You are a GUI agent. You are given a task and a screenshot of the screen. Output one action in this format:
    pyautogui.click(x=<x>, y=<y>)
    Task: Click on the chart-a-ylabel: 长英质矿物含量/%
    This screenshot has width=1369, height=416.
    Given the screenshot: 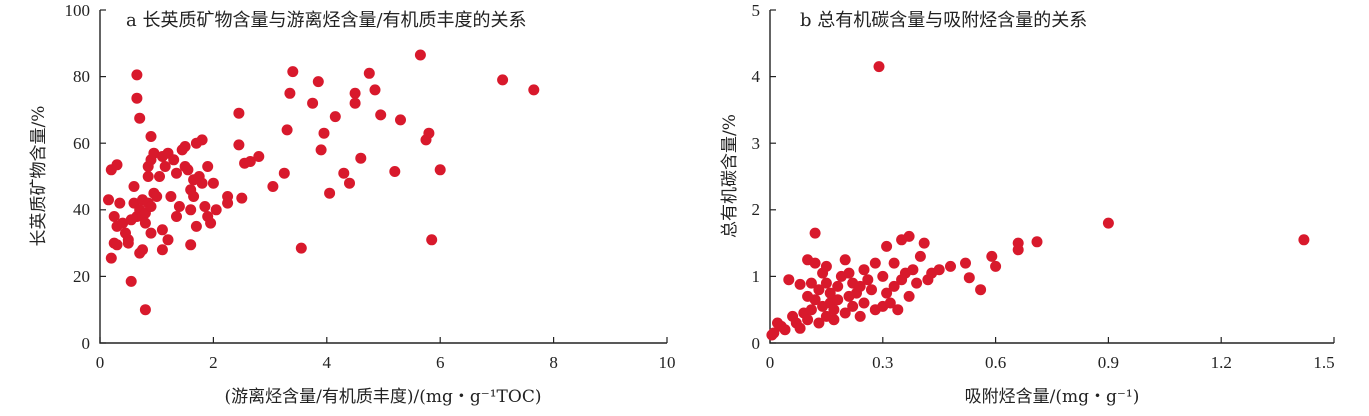 What is the action you would take?
    pyautogui.click(x=39, y=176)
    